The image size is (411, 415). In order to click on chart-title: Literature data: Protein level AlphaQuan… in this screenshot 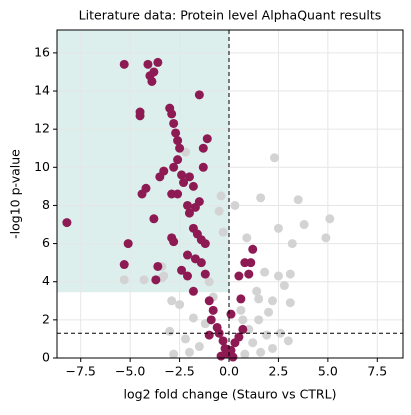, I will do `click(230, 15)`.